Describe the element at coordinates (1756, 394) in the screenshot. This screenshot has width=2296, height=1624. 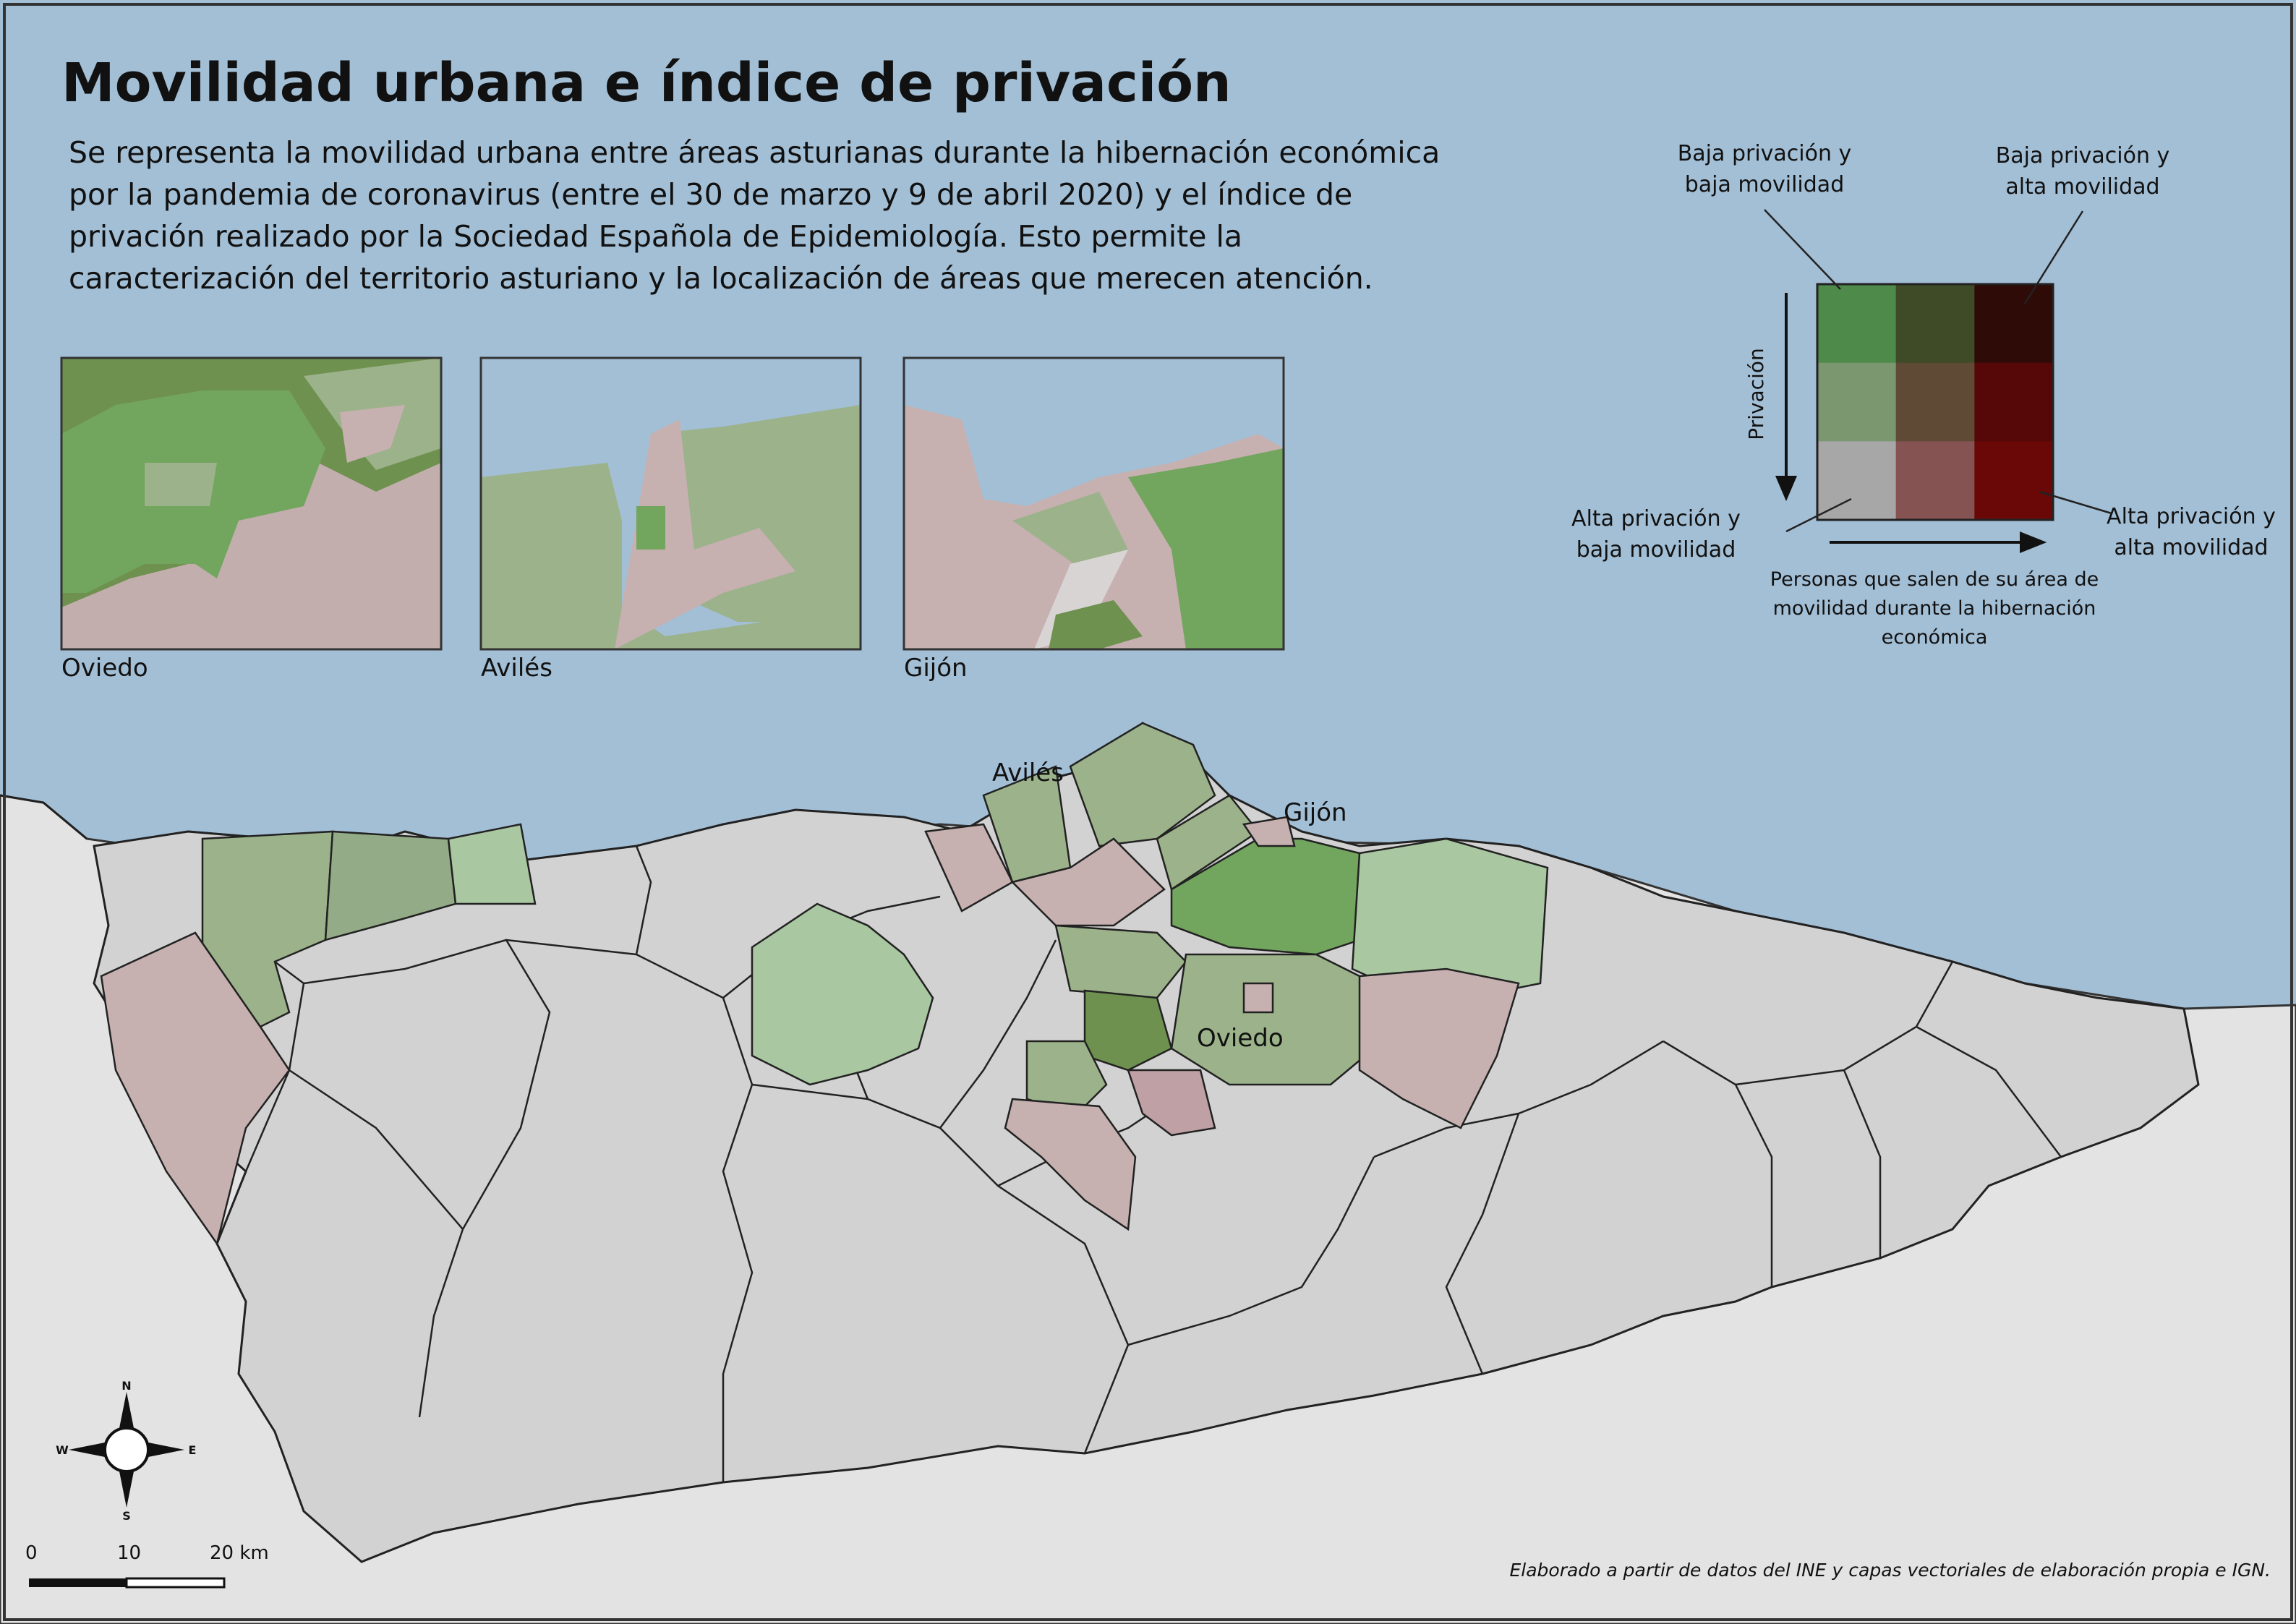
I see `legend-y-axis: Privación` at that location.